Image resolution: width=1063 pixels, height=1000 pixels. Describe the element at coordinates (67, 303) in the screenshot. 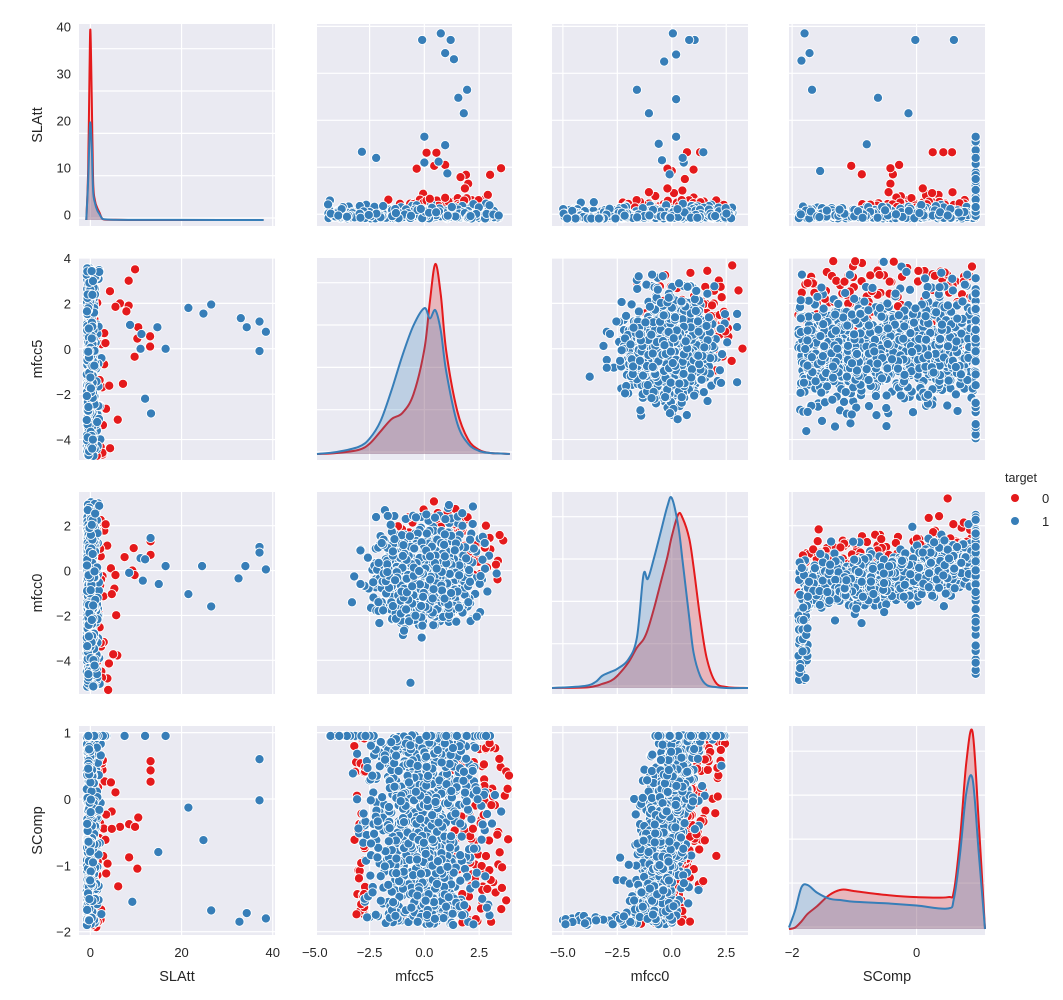

I see `y-tick-label: 2` at that location.